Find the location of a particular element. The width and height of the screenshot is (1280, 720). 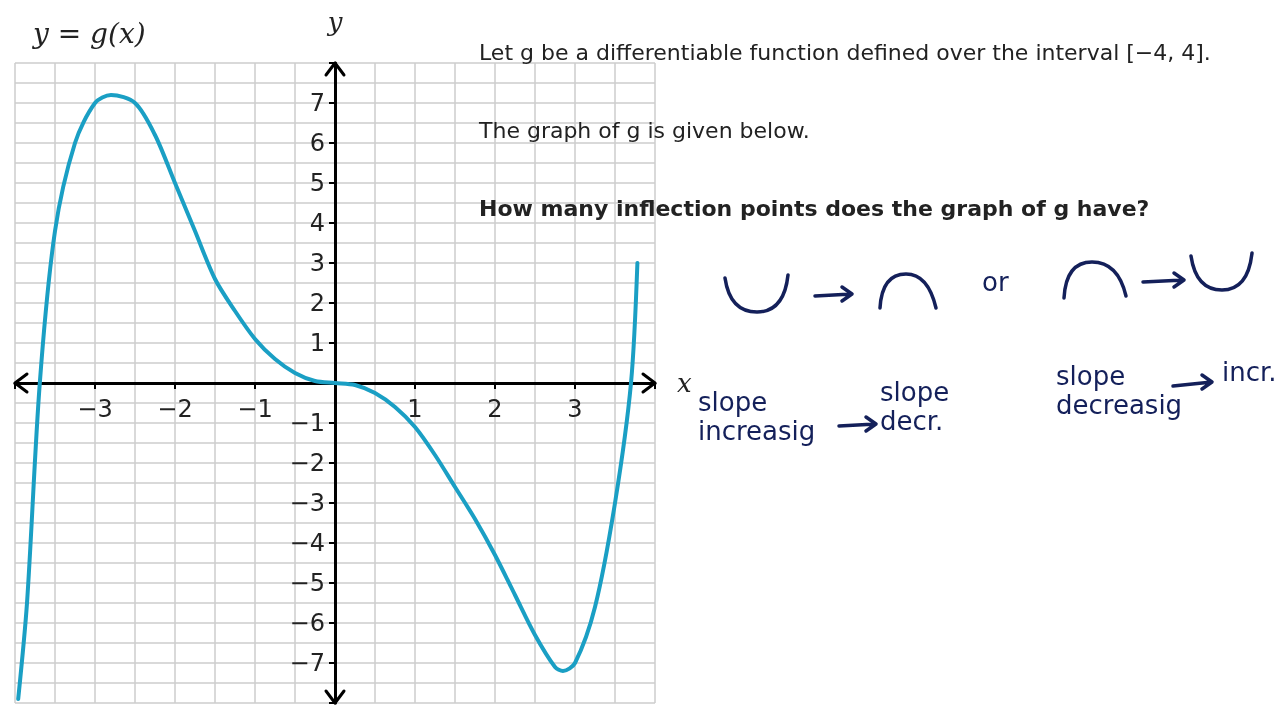

y-tick-label: −4 is located at coordinates (307, 543).